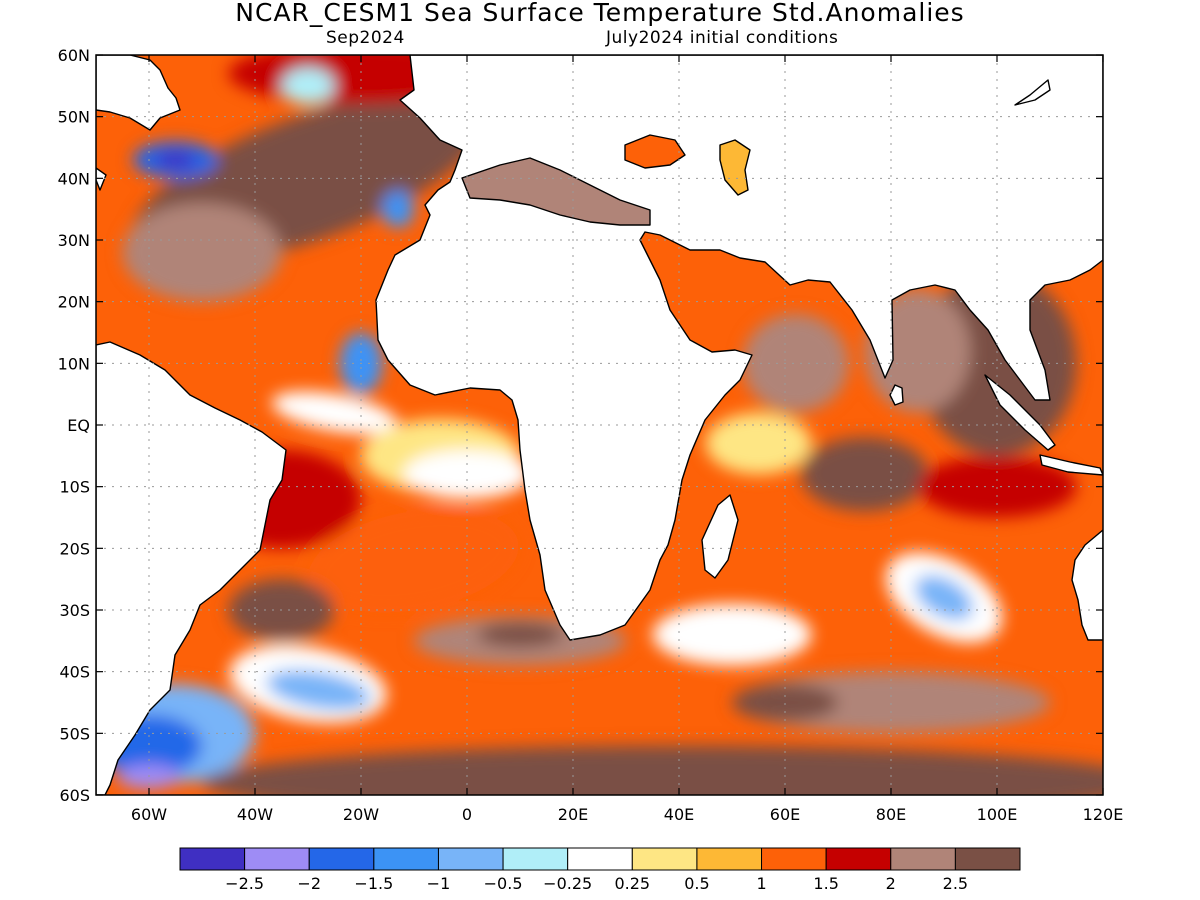 This screenshot has height=900, width=1200. I want to click on lat-tick-label: 40N, so click(74, 178).